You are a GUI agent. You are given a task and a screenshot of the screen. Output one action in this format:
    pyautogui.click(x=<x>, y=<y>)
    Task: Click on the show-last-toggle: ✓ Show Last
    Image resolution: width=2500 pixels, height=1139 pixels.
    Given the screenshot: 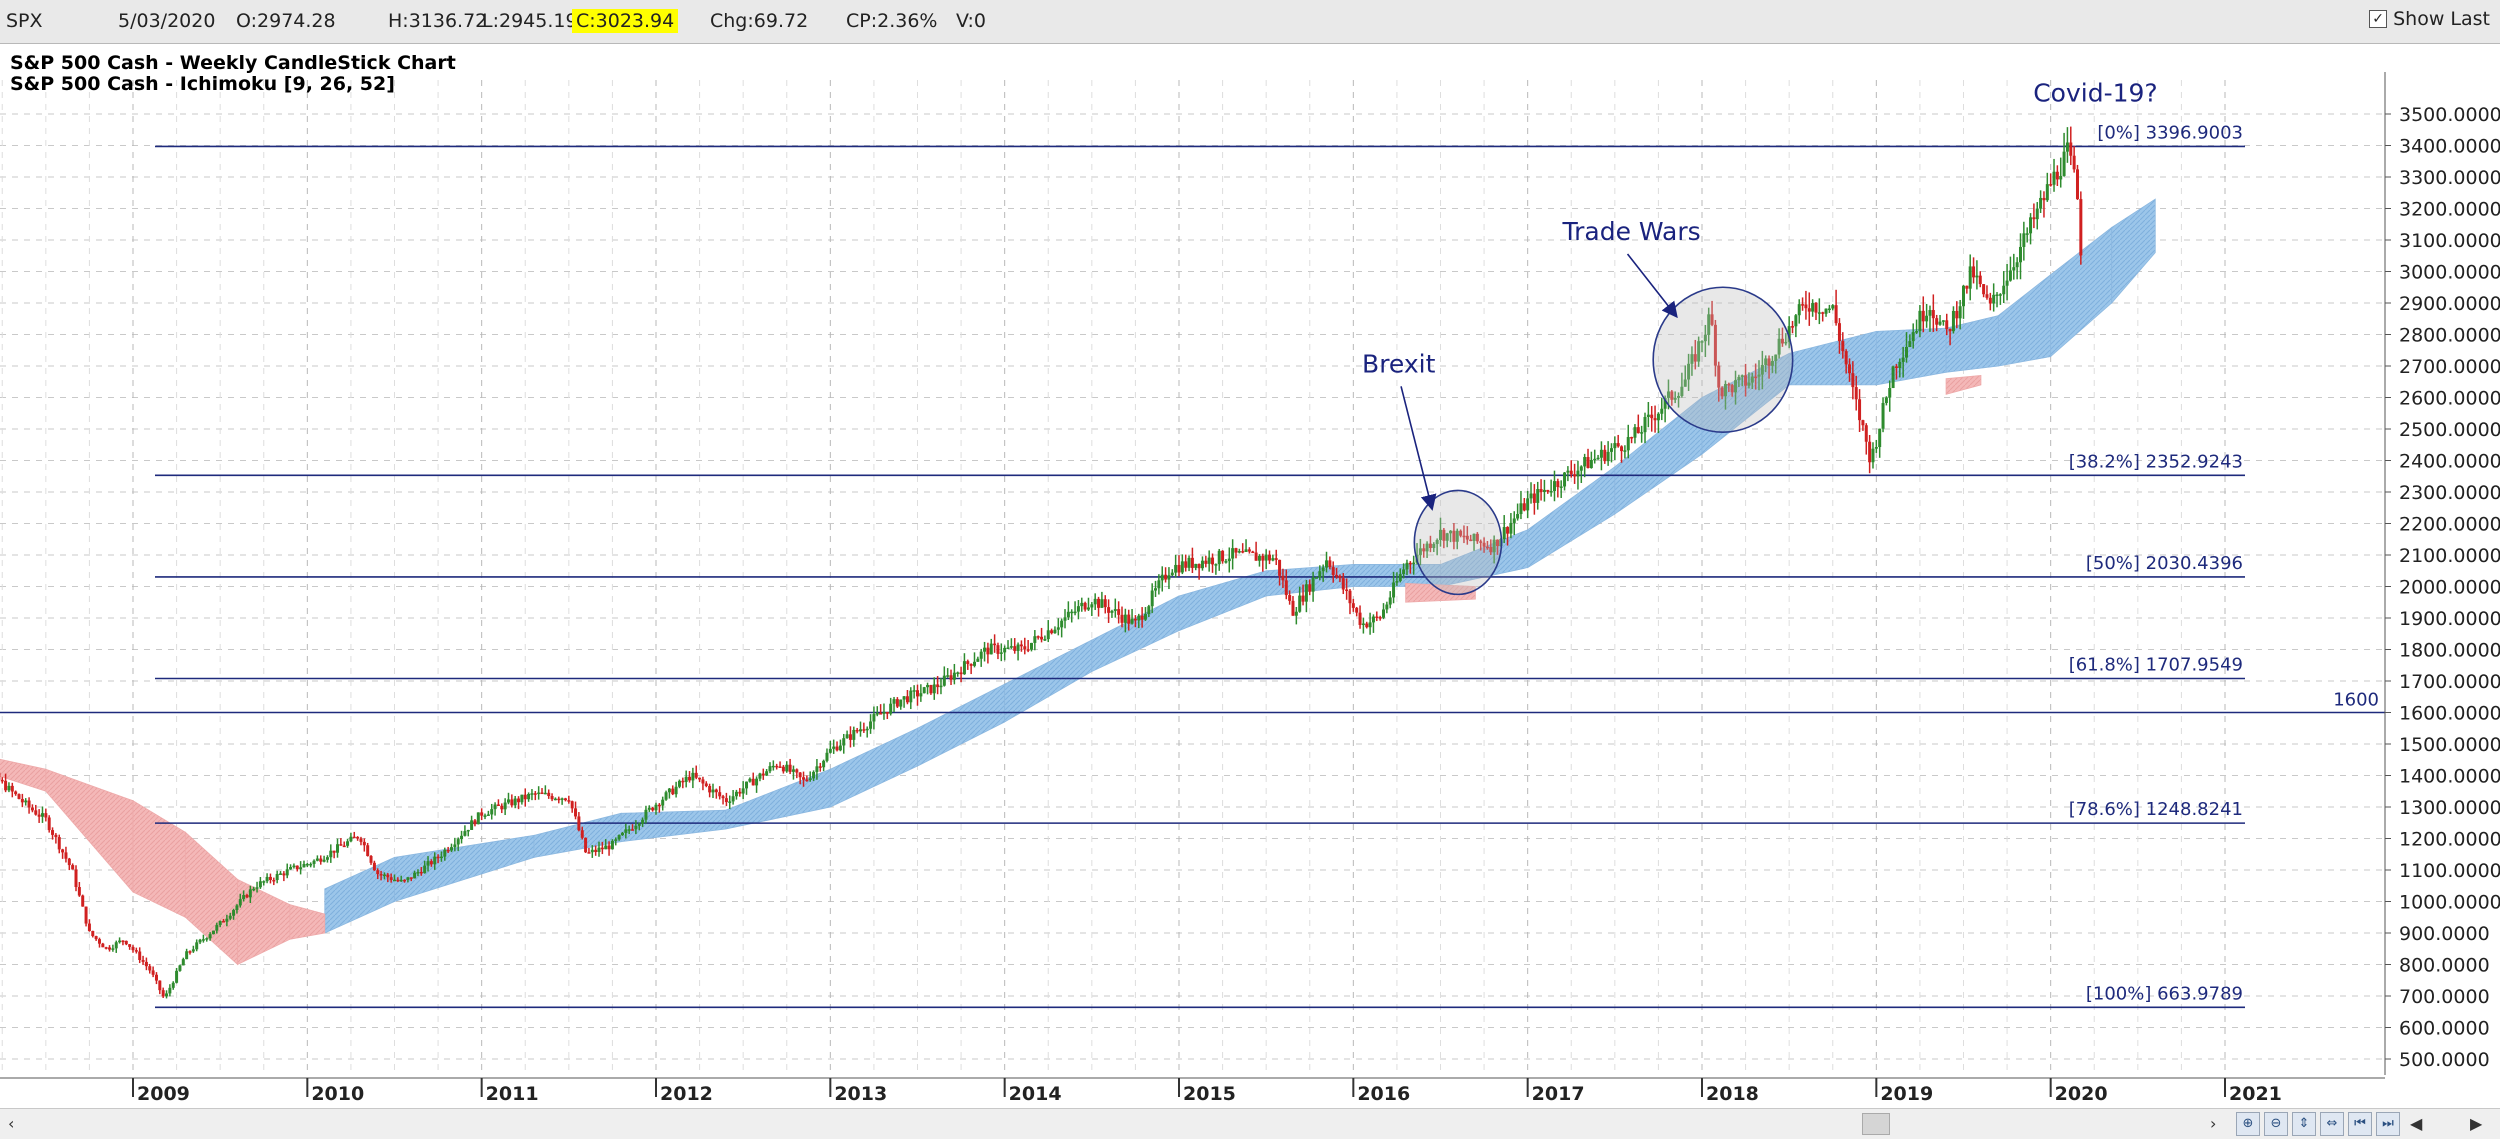 What is the action you would take?
    pyautogui.click(x=2429, y=19)
    